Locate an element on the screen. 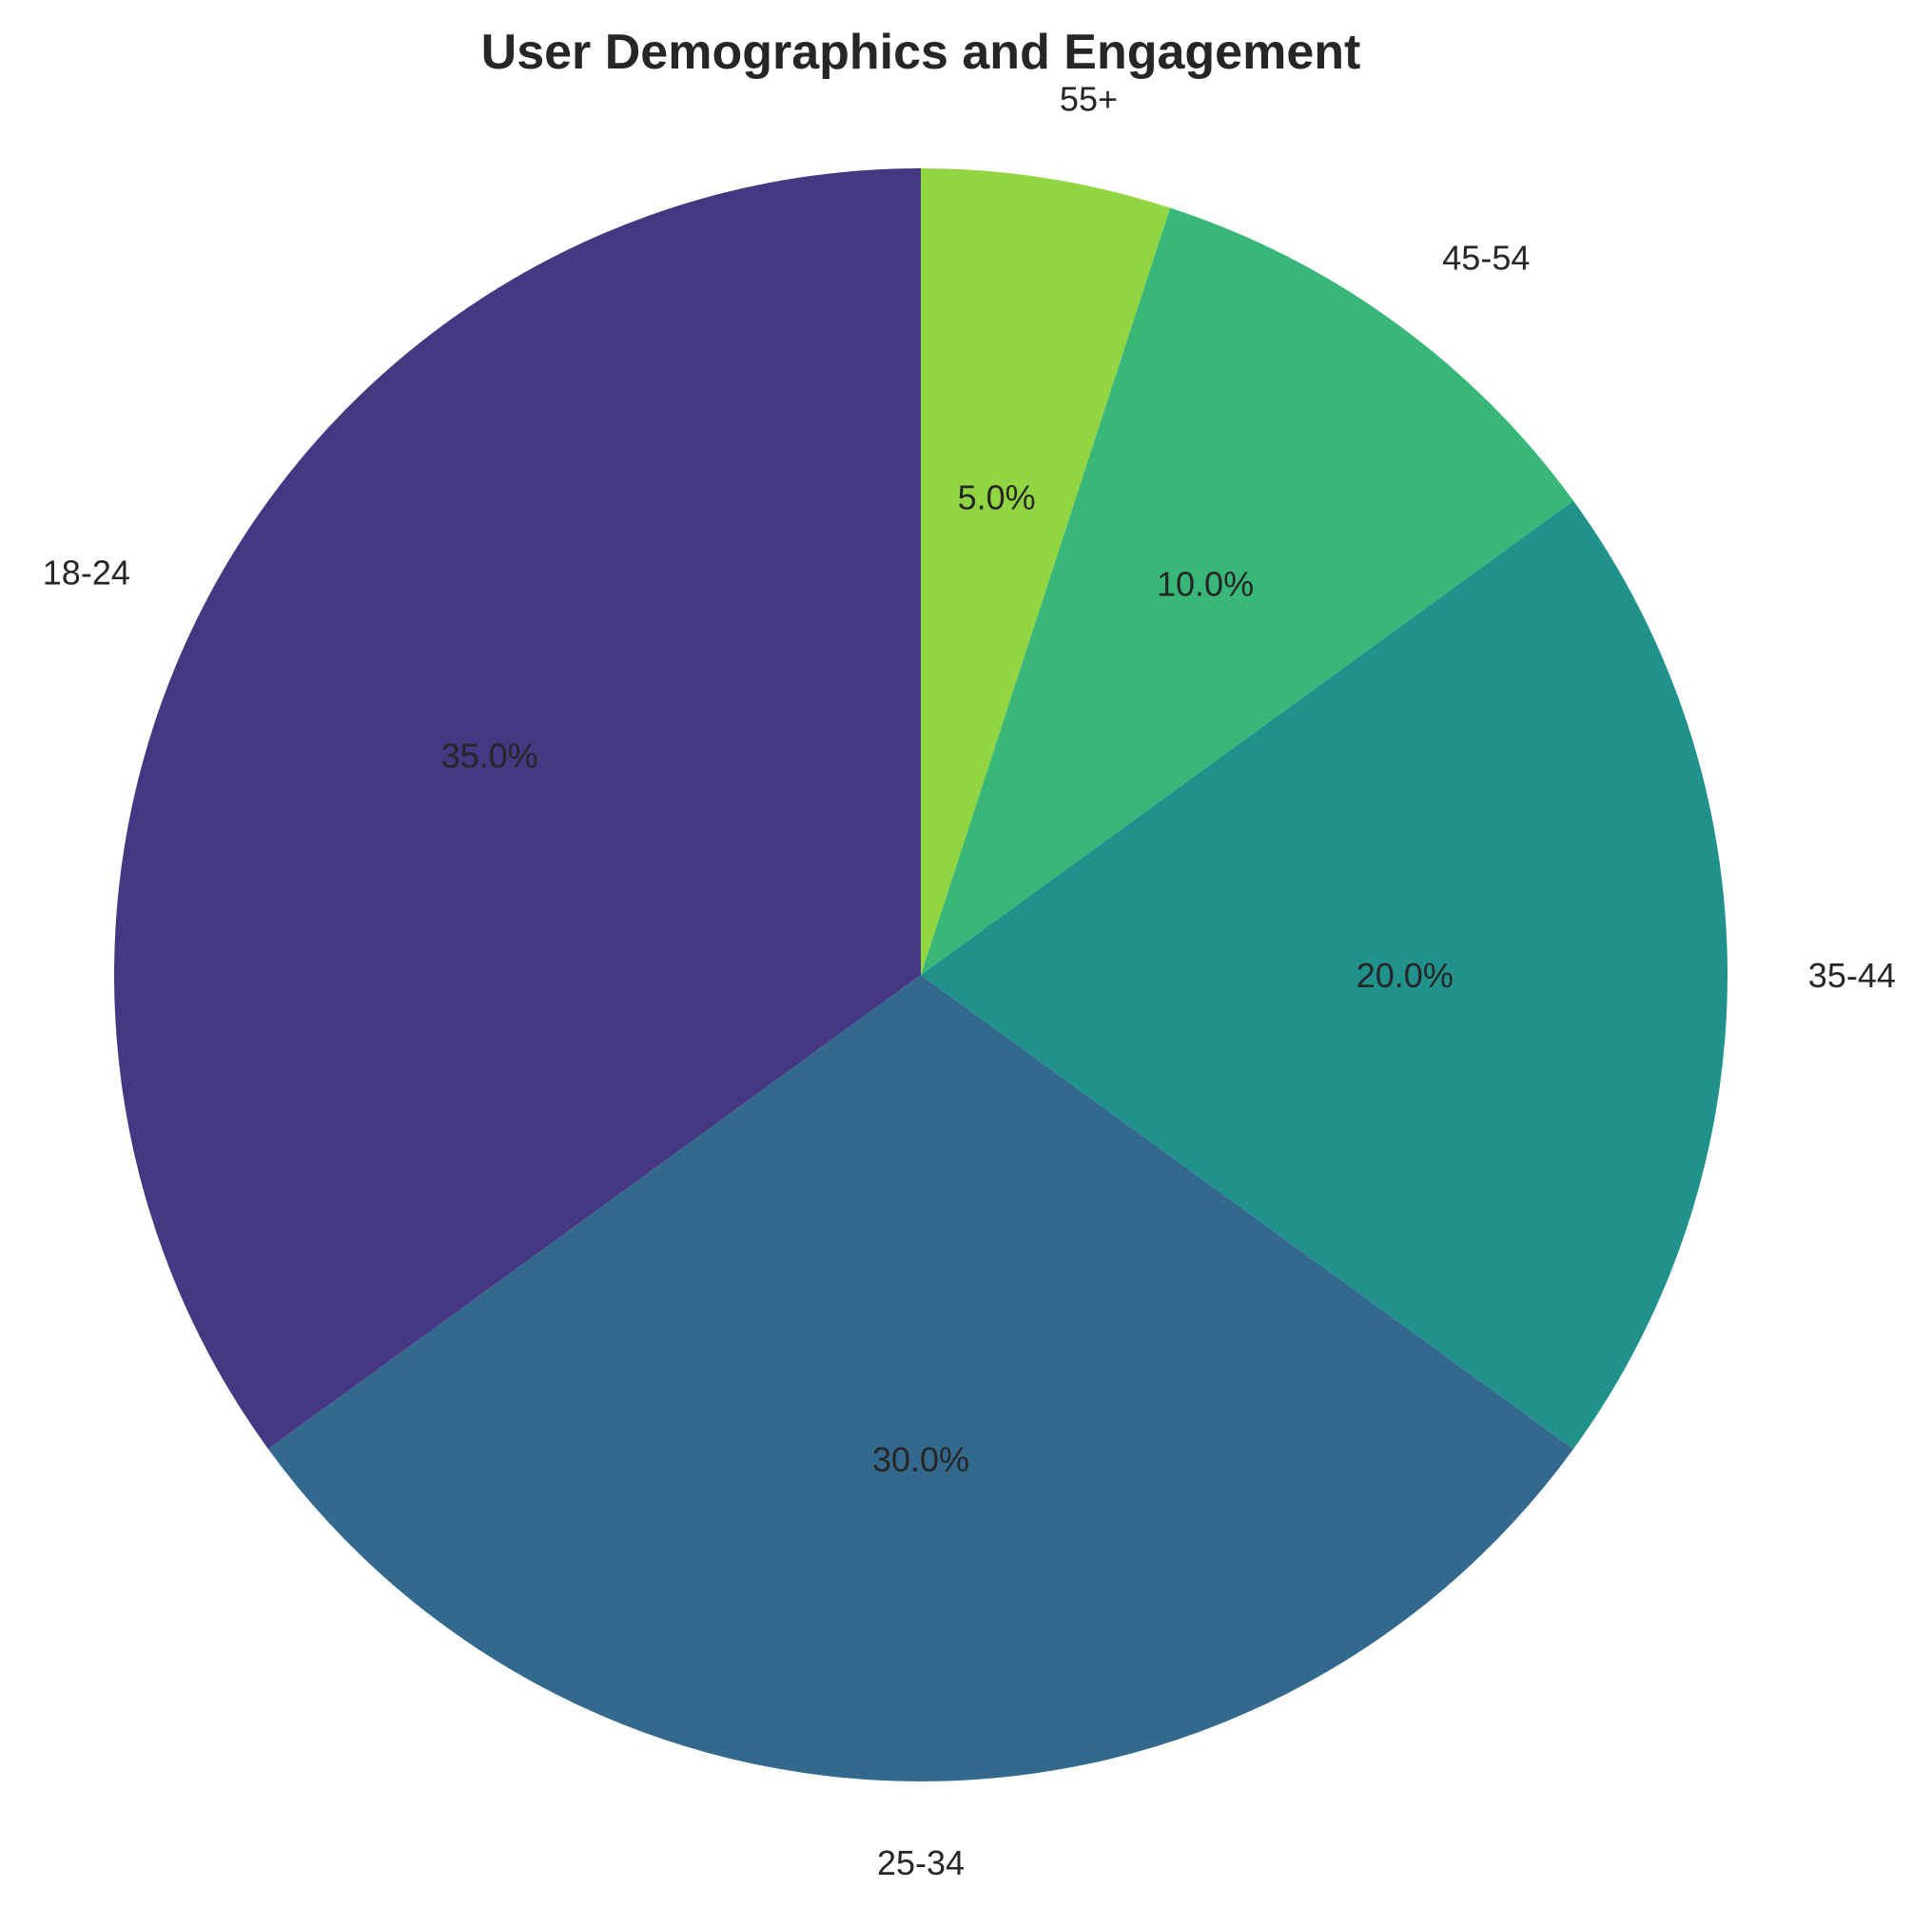  slice-label-45-54: 45-54 is located at coordinates (1486, 257).